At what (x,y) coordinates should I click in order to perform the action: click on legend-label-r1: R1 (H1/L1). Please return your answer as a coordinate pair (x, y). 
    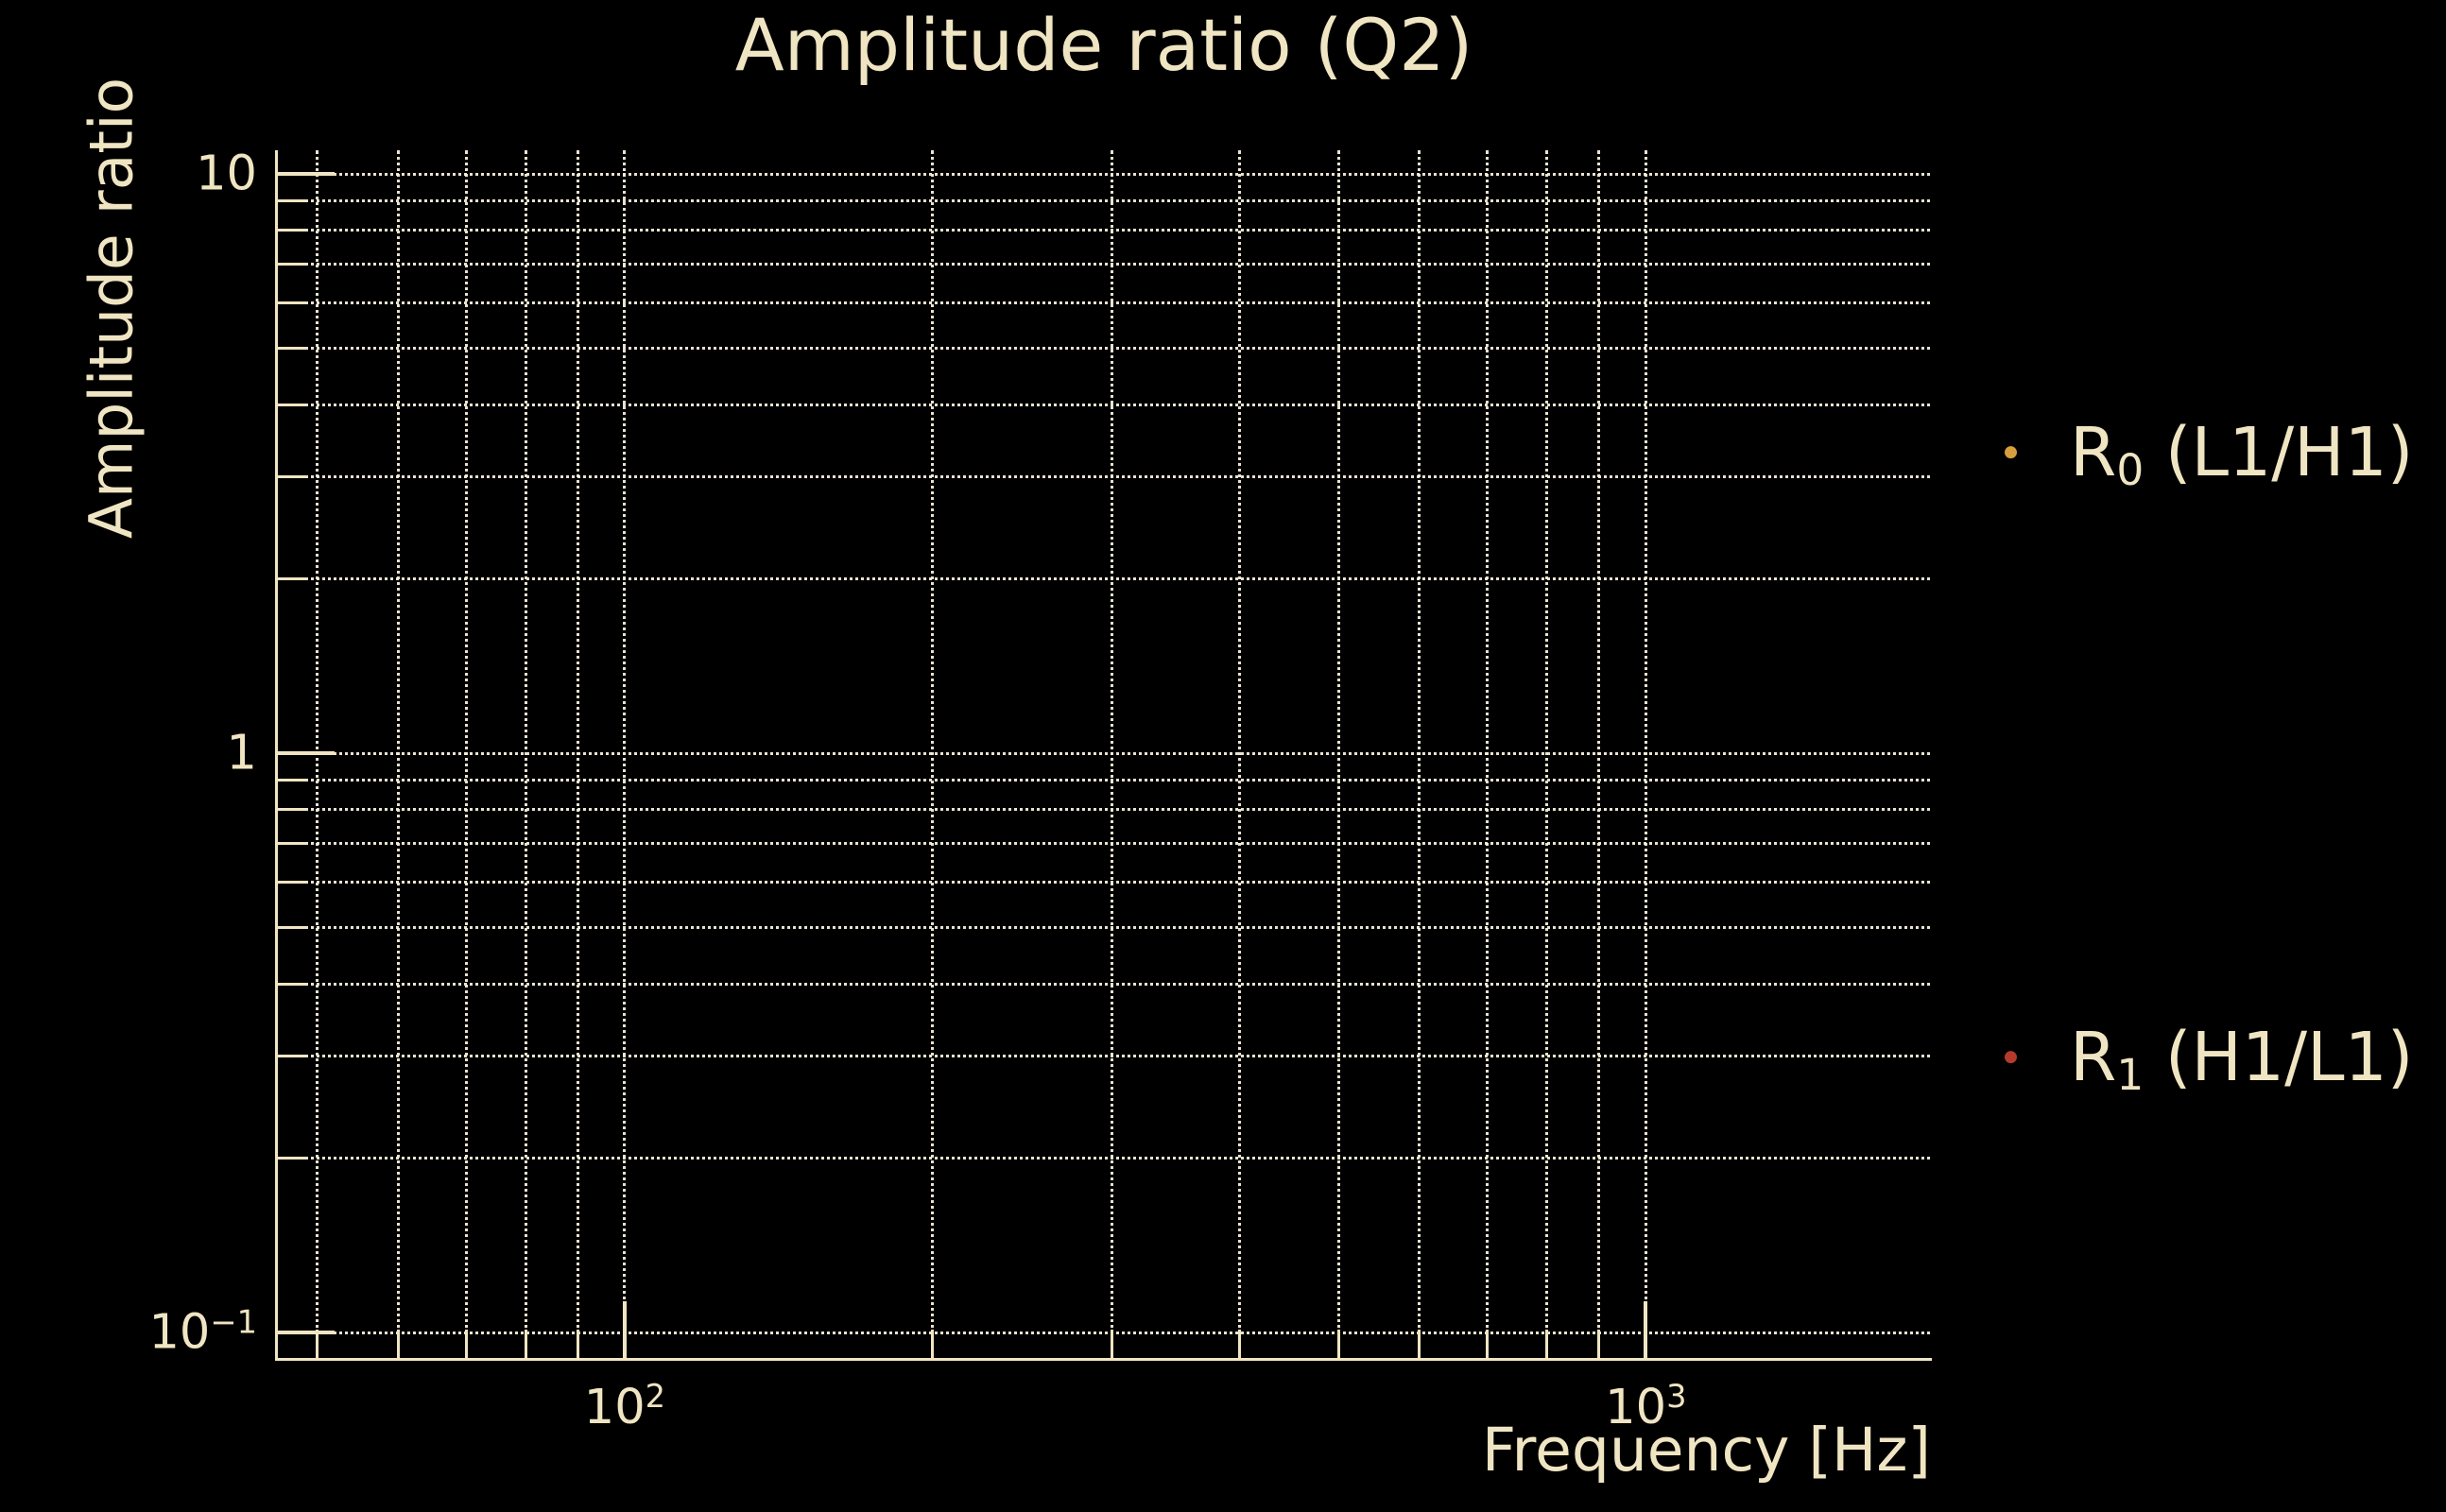
    Looking at the image, I should click on (2242, 1059).